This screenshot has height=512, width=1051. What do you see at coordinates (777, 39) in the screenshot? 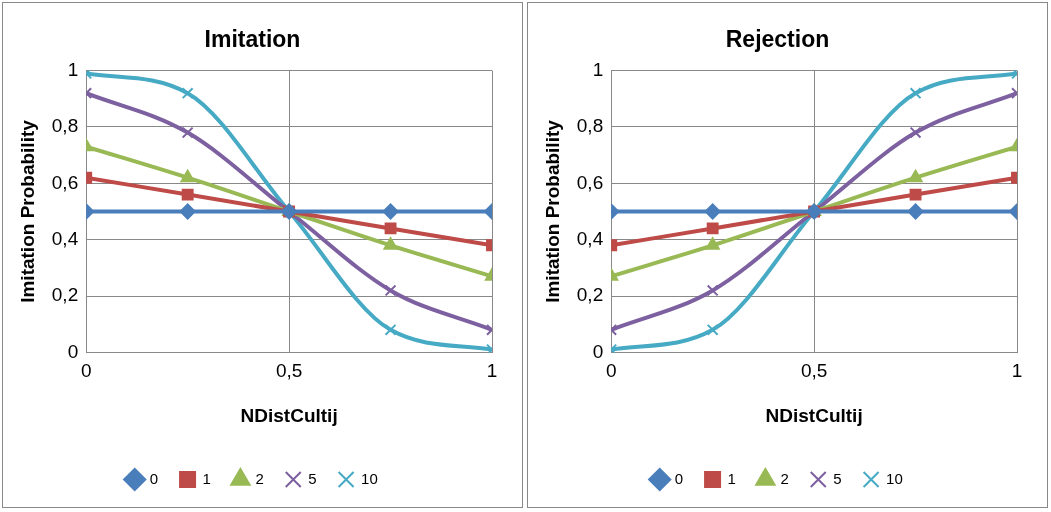
I see `chart-title: Rejection` at bounding box center [777, 39].